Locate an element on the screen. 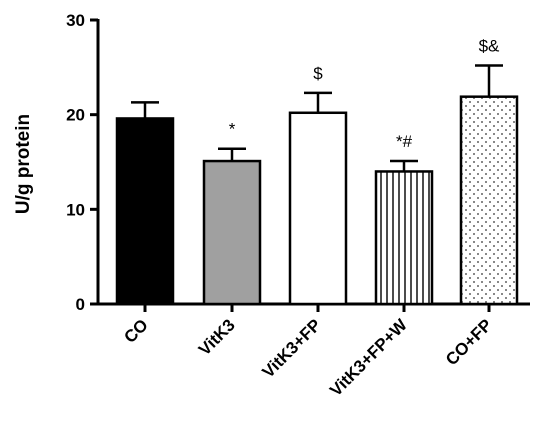 This screenshot has width=550, height=432. y-tick-label: 0 is located at coordinates (80, 304).